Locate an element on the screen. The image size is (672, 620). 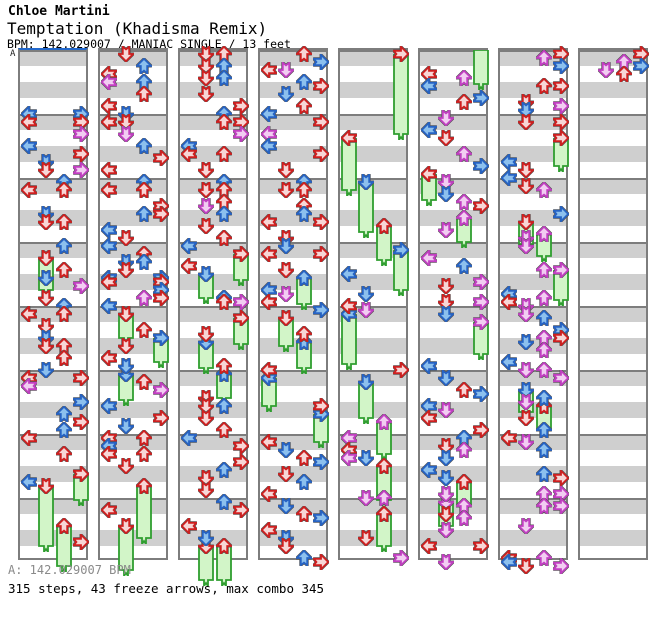
freeze-body-down is located at coordinates (366, 210).